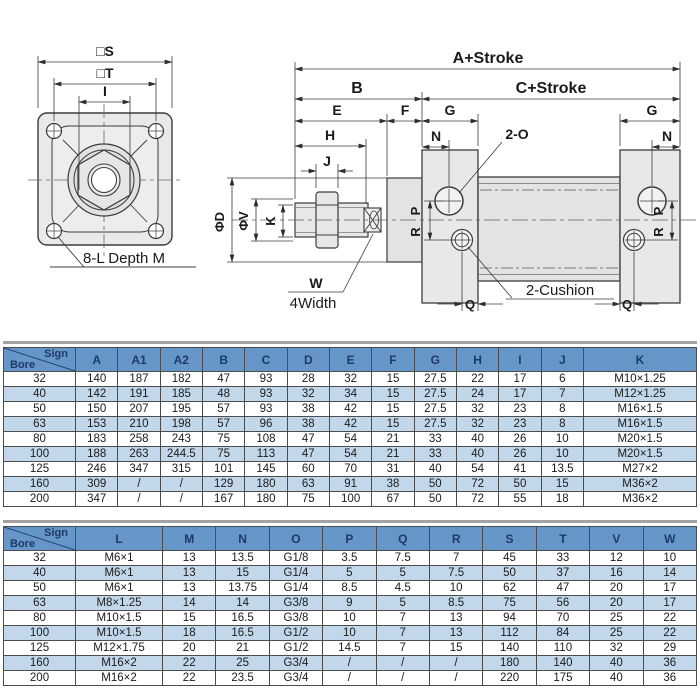 The image size is (700, 700). I want to click on dimension-value: 31, so click(393, 469).